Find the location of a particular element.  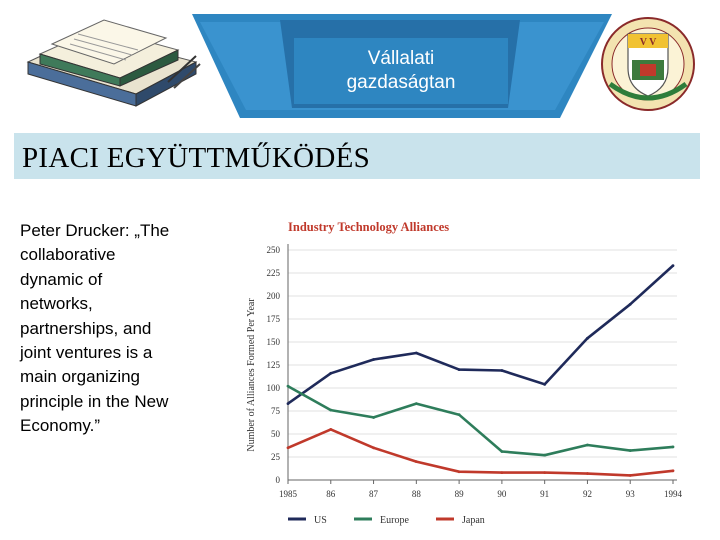

y-tick-label: 250 is located at coordinates (274, 250).